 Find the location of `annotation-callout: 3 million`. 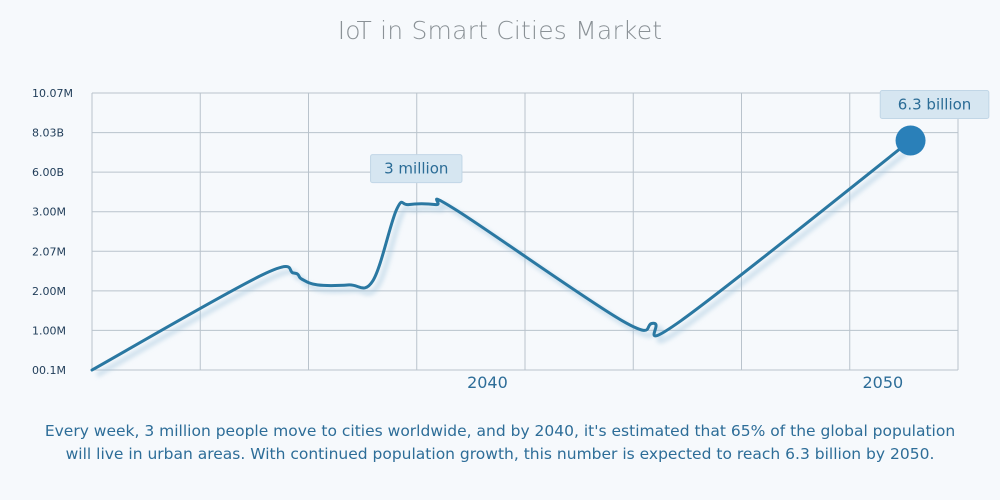

annotation-callout: 3 million is located at coordinates (416, 169).